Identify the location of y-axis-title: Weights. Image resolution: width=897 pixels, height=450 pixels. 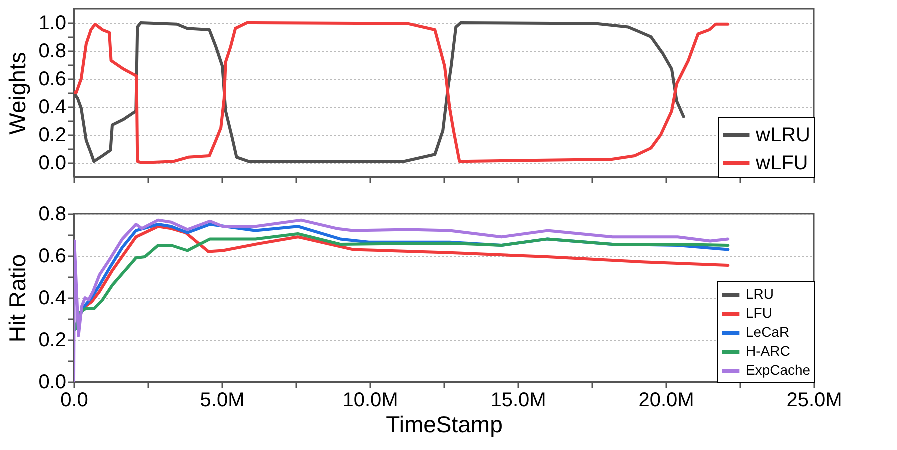
(17, 93).